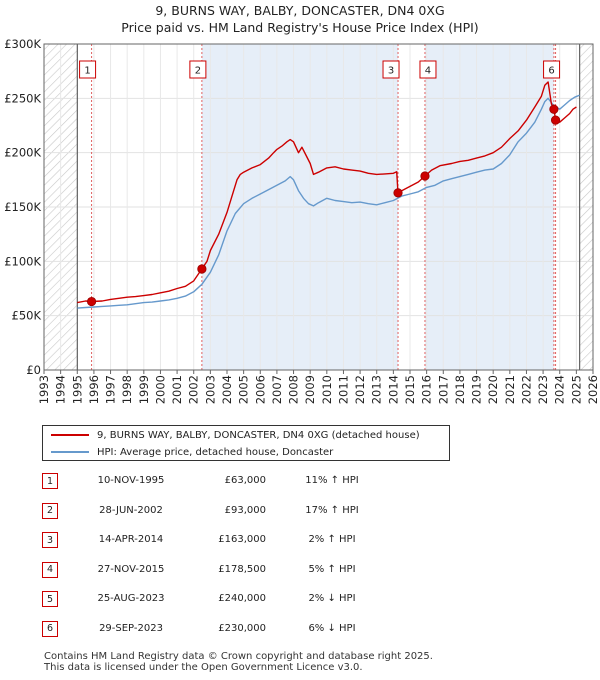 This screenshot has height=680, width=600. I want to click on x-tick-label: 2009, so click(310, 389).